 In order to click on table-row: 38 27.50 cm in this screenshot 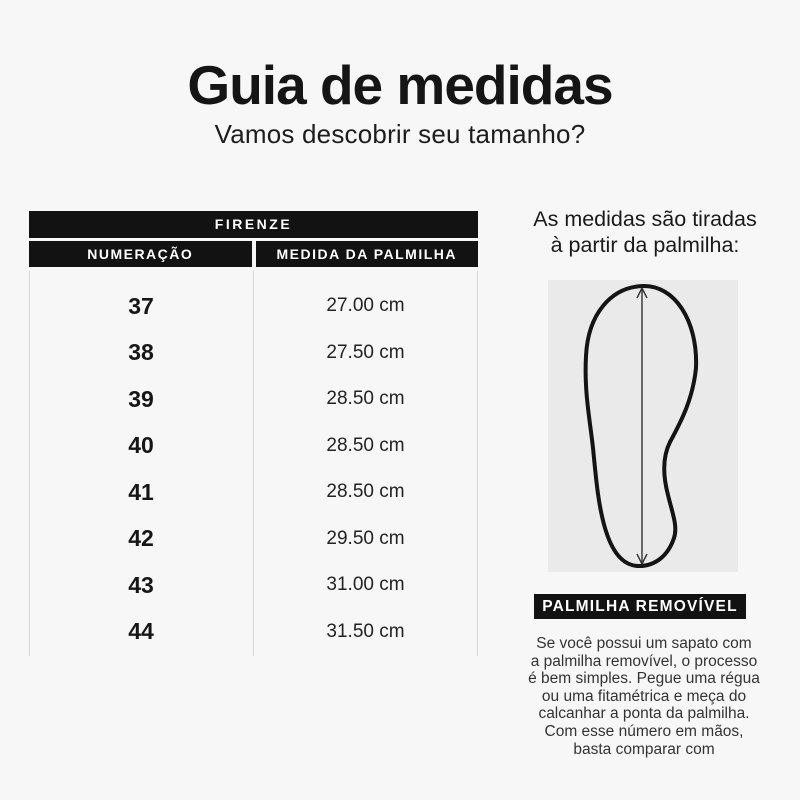, I will do `click(253, 353)`.